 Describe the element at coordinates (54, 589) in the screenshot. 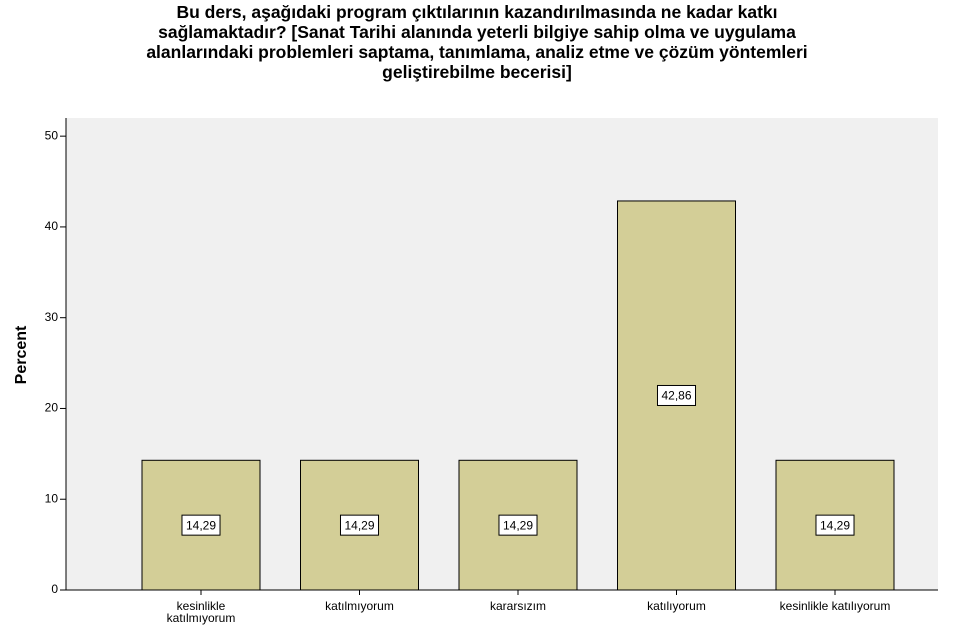

I see `y-tick-label: 0` at that location.